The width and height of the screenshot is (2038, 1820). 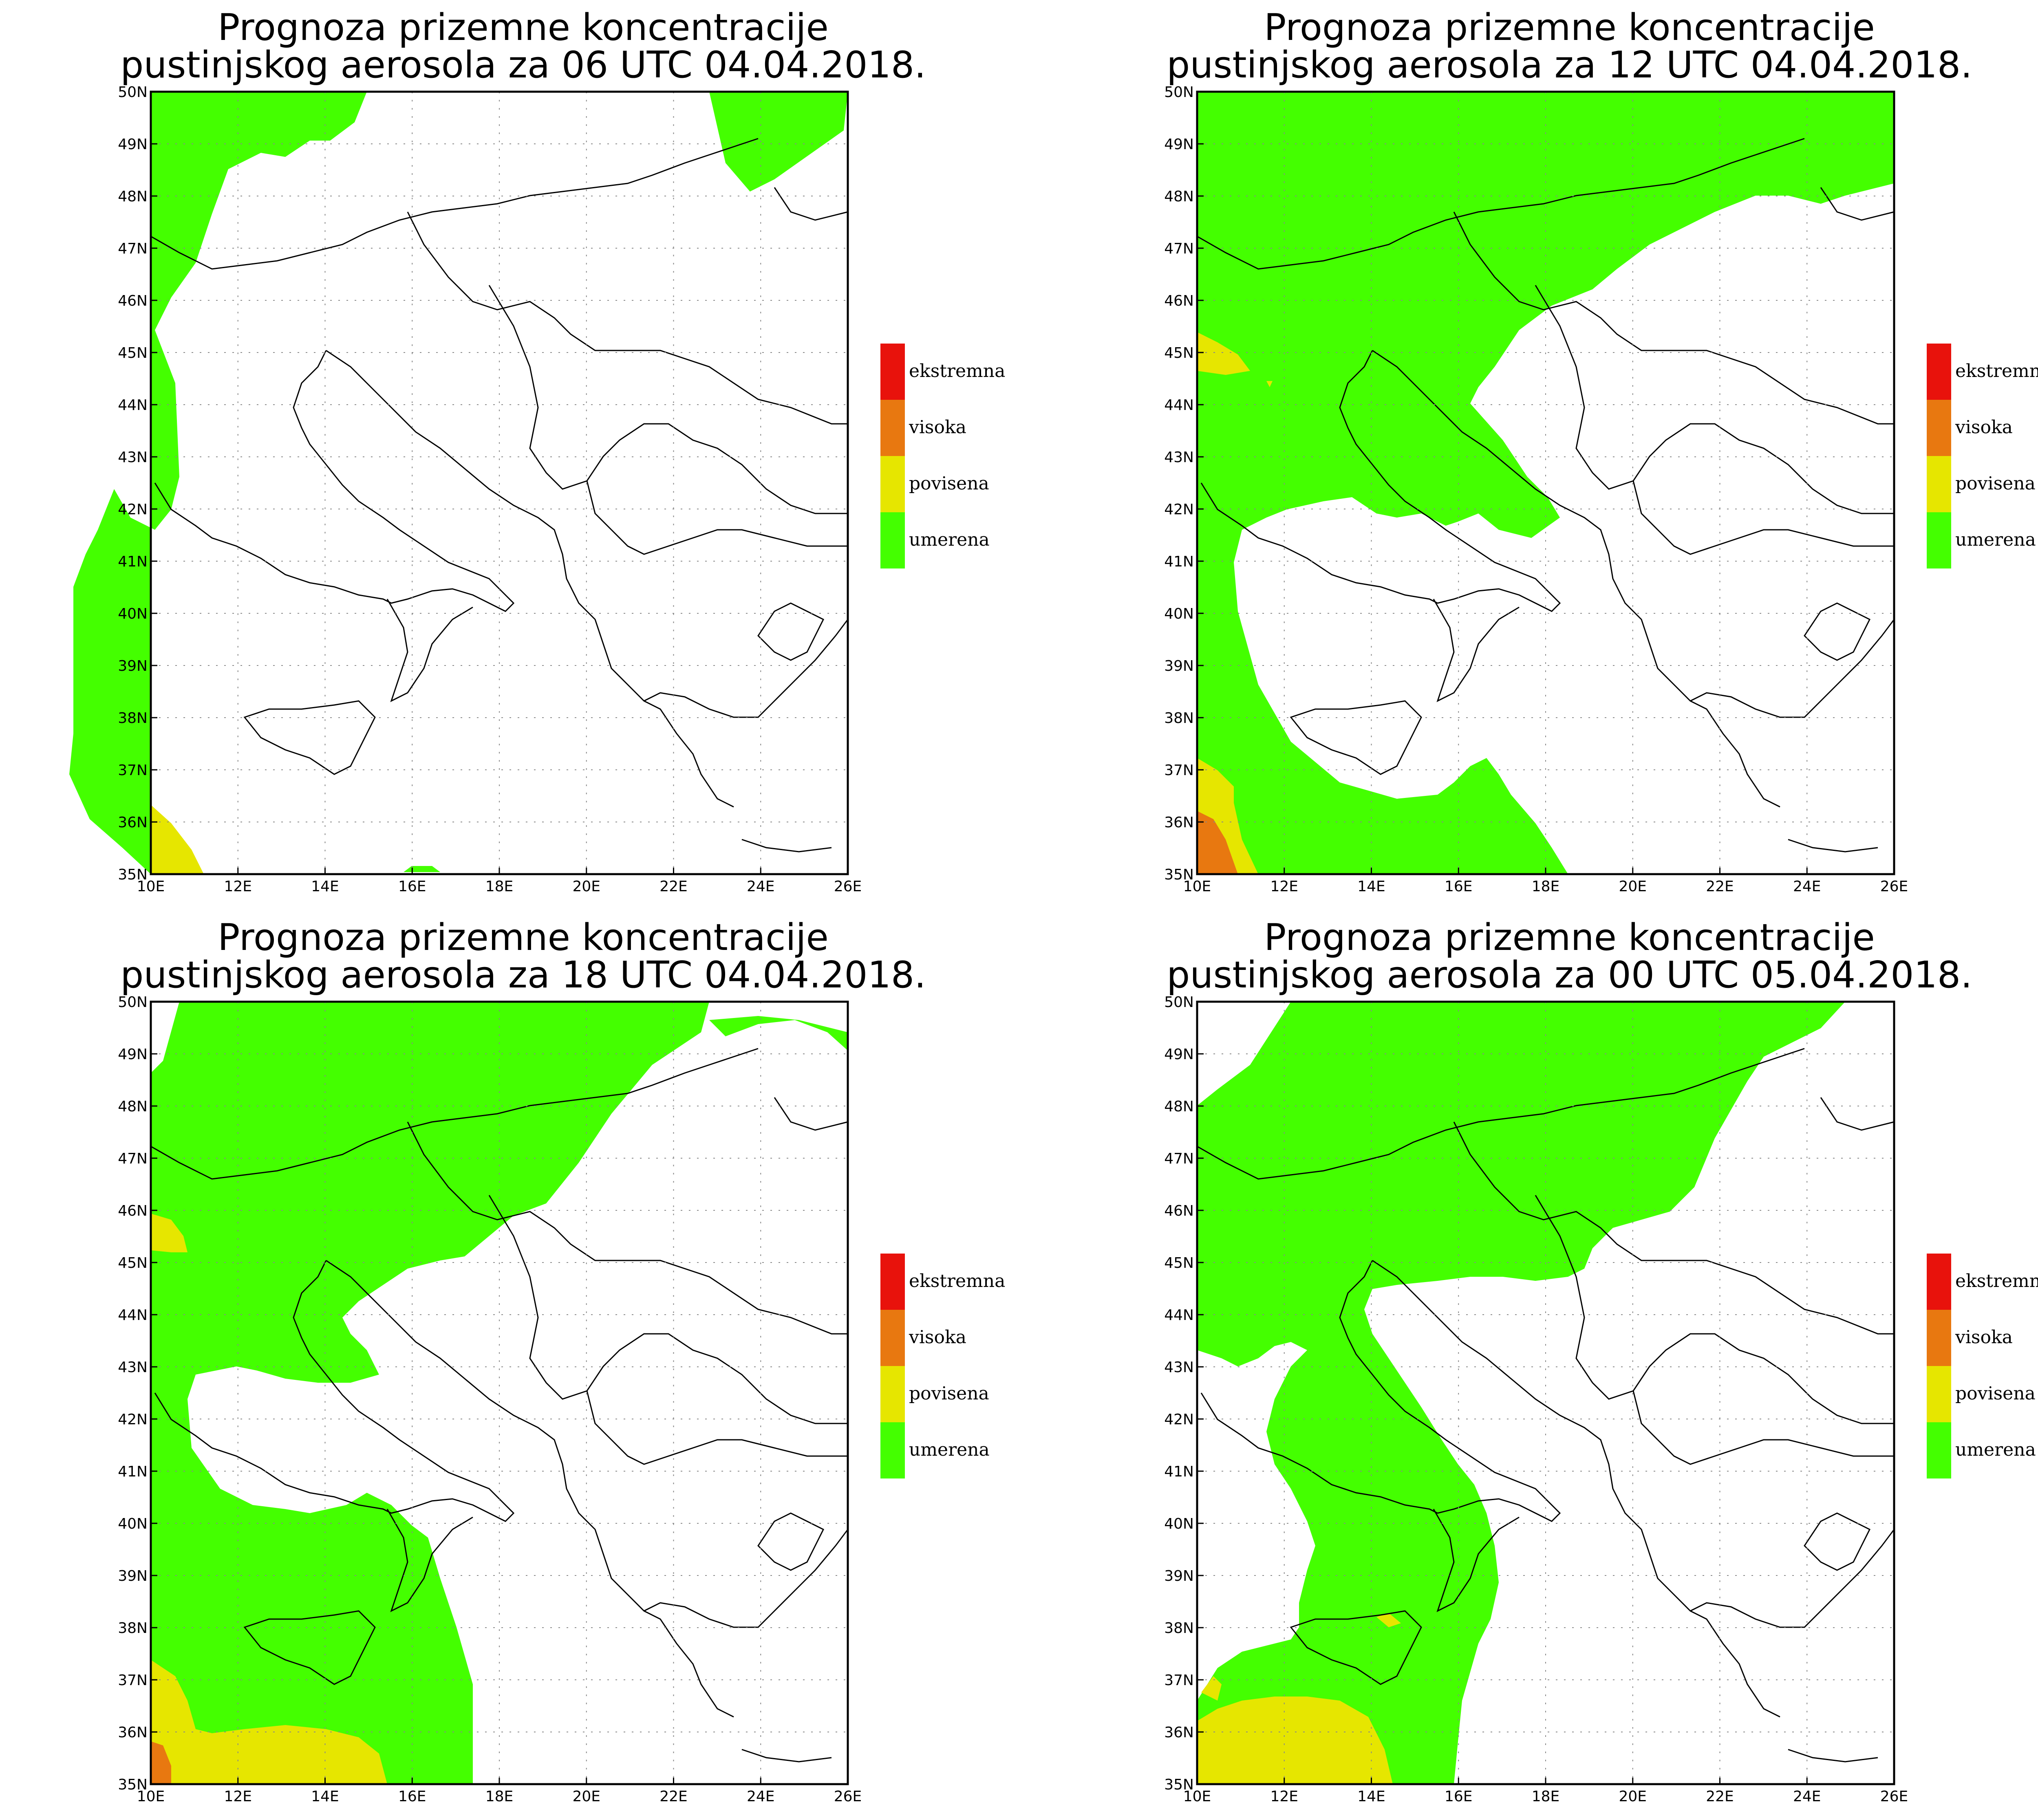 I want to click on lat-tick-label: 44N, so click(x=133, y=1316).